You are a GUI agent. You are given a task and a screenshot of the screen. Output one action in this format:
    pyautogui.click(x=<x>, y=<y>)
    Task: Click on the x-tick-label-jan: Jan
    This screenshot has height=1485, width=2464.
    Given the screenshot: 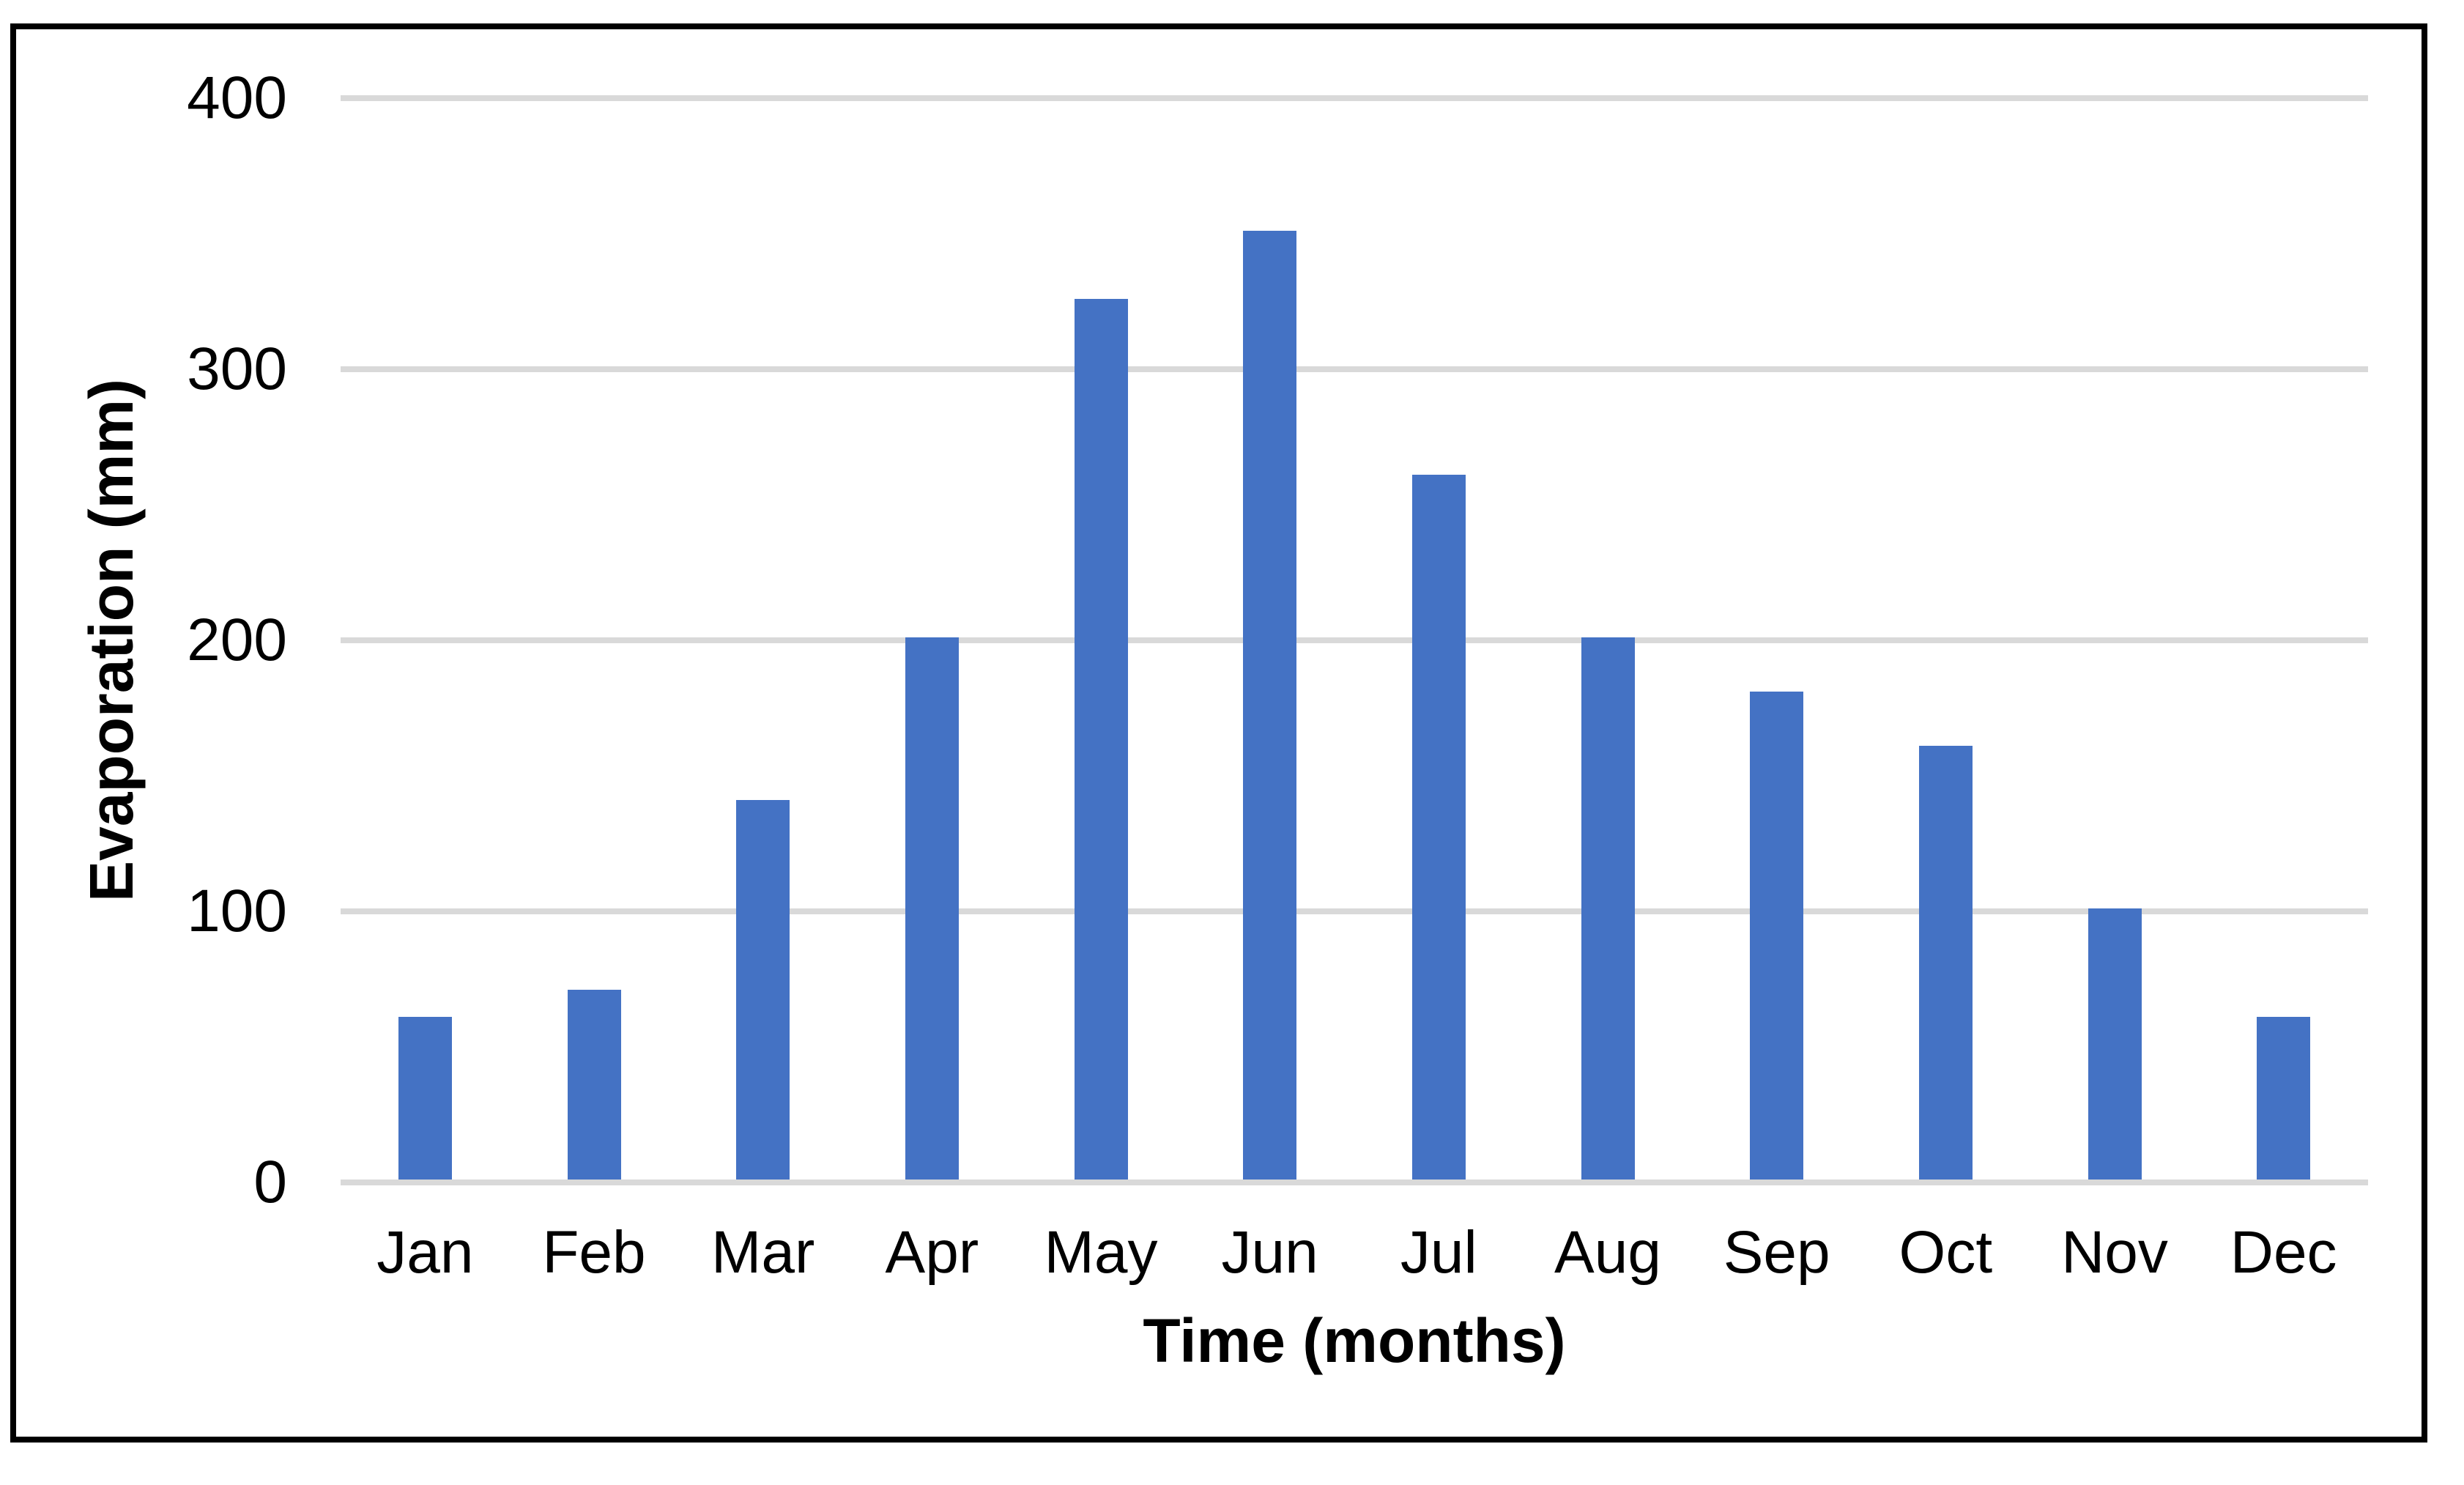 What is the action you would take?
    pyautogui.click(x=425, y=1252)
    